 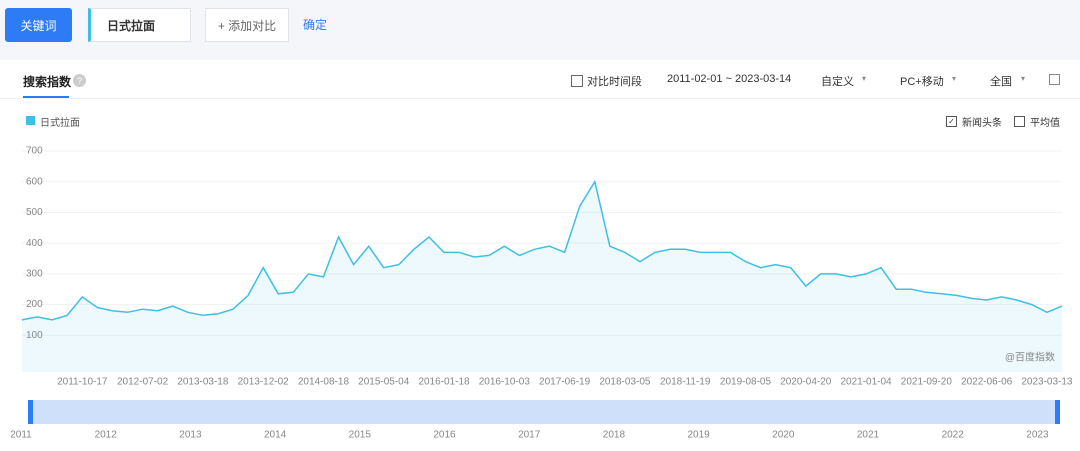 What do you see at coordinates (190, 435) in the screenshot?
I see `year-label: 2013` at bounding box center [190, 435].